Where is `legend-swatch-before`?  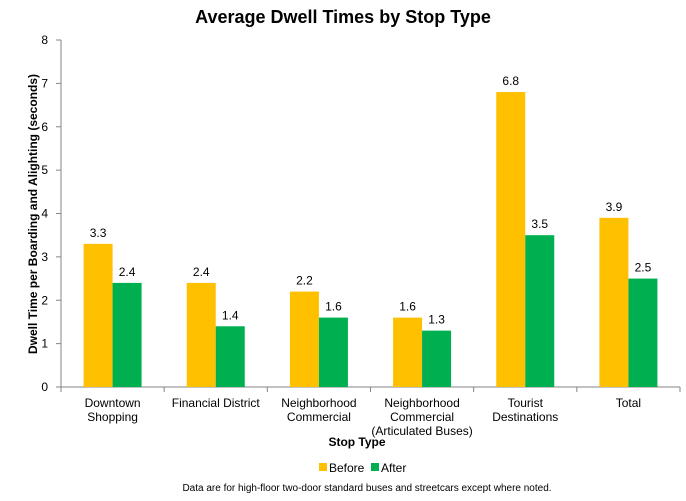
legend-swatch-before is located at coordinates (323, 467).